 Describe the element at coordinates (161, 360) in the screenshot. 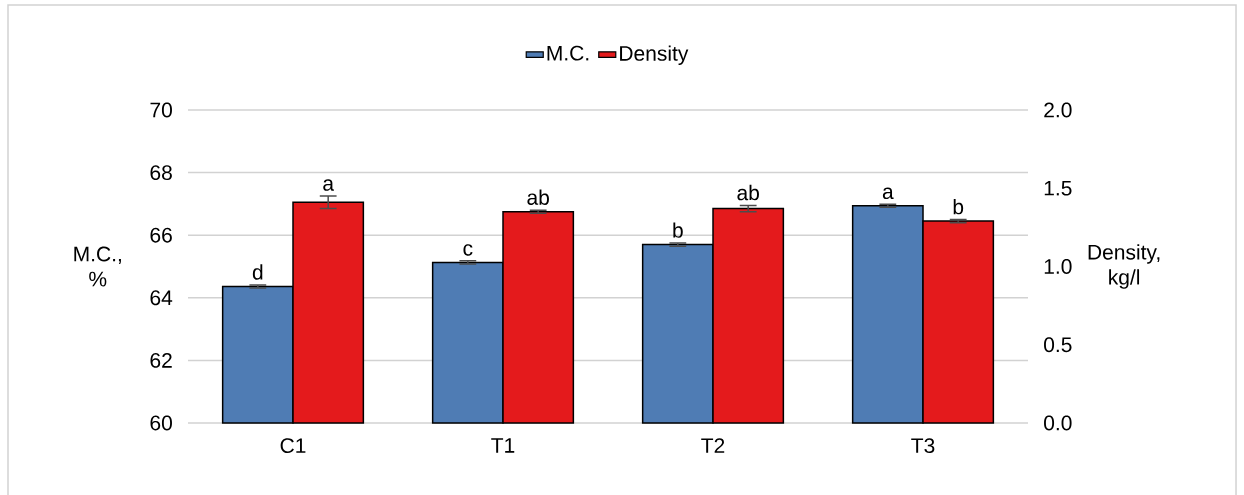

I see `y-tick-label: 62` at that location.